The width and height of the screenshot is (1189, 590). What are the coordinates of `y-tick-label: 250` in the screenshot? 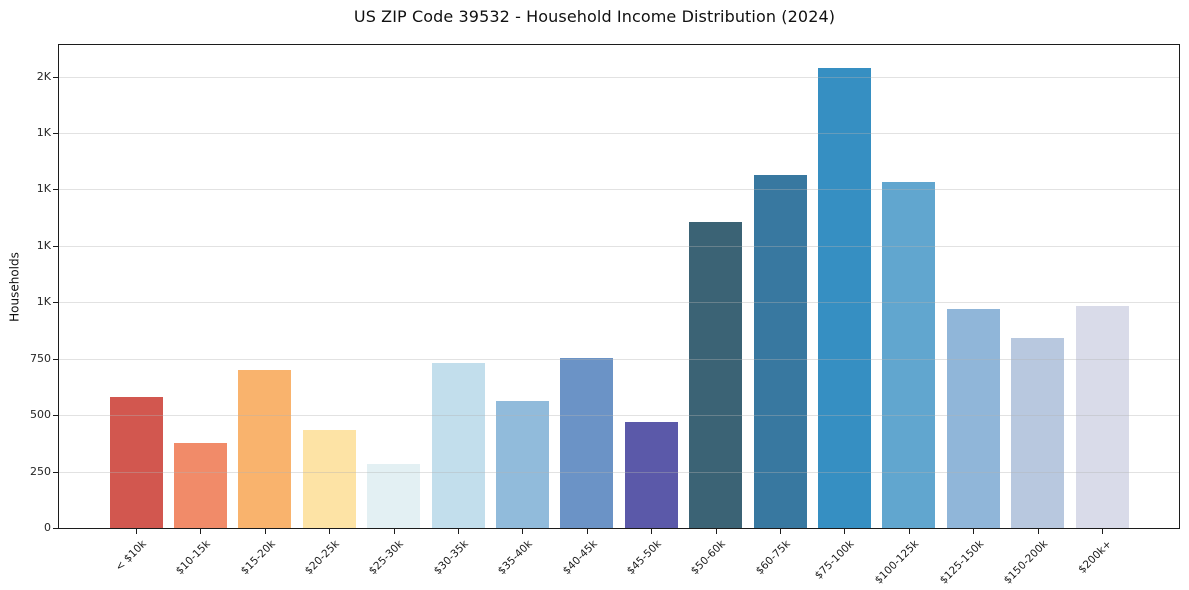 It's located at (40, 471).